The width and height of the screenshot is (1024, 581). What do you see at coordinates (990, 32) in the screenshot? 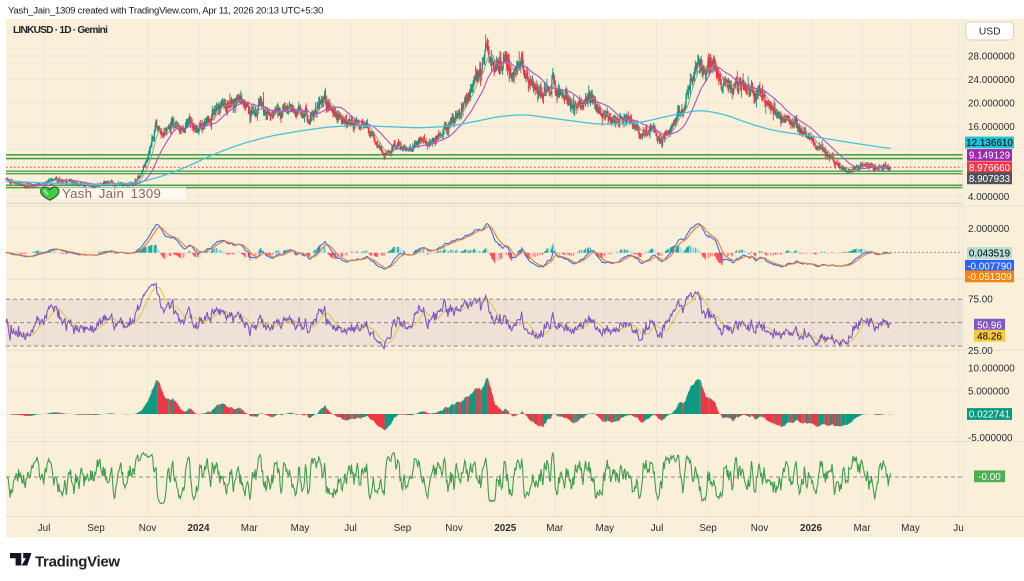
I see `svg-text: USD` at bounding box center [990, 32].